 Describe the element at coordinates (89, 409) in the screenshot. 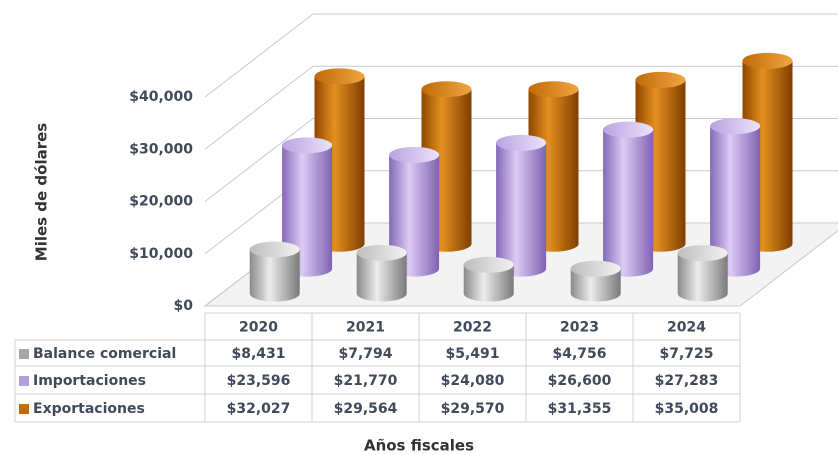

I see `legend-label: Exportaciones` at that location.